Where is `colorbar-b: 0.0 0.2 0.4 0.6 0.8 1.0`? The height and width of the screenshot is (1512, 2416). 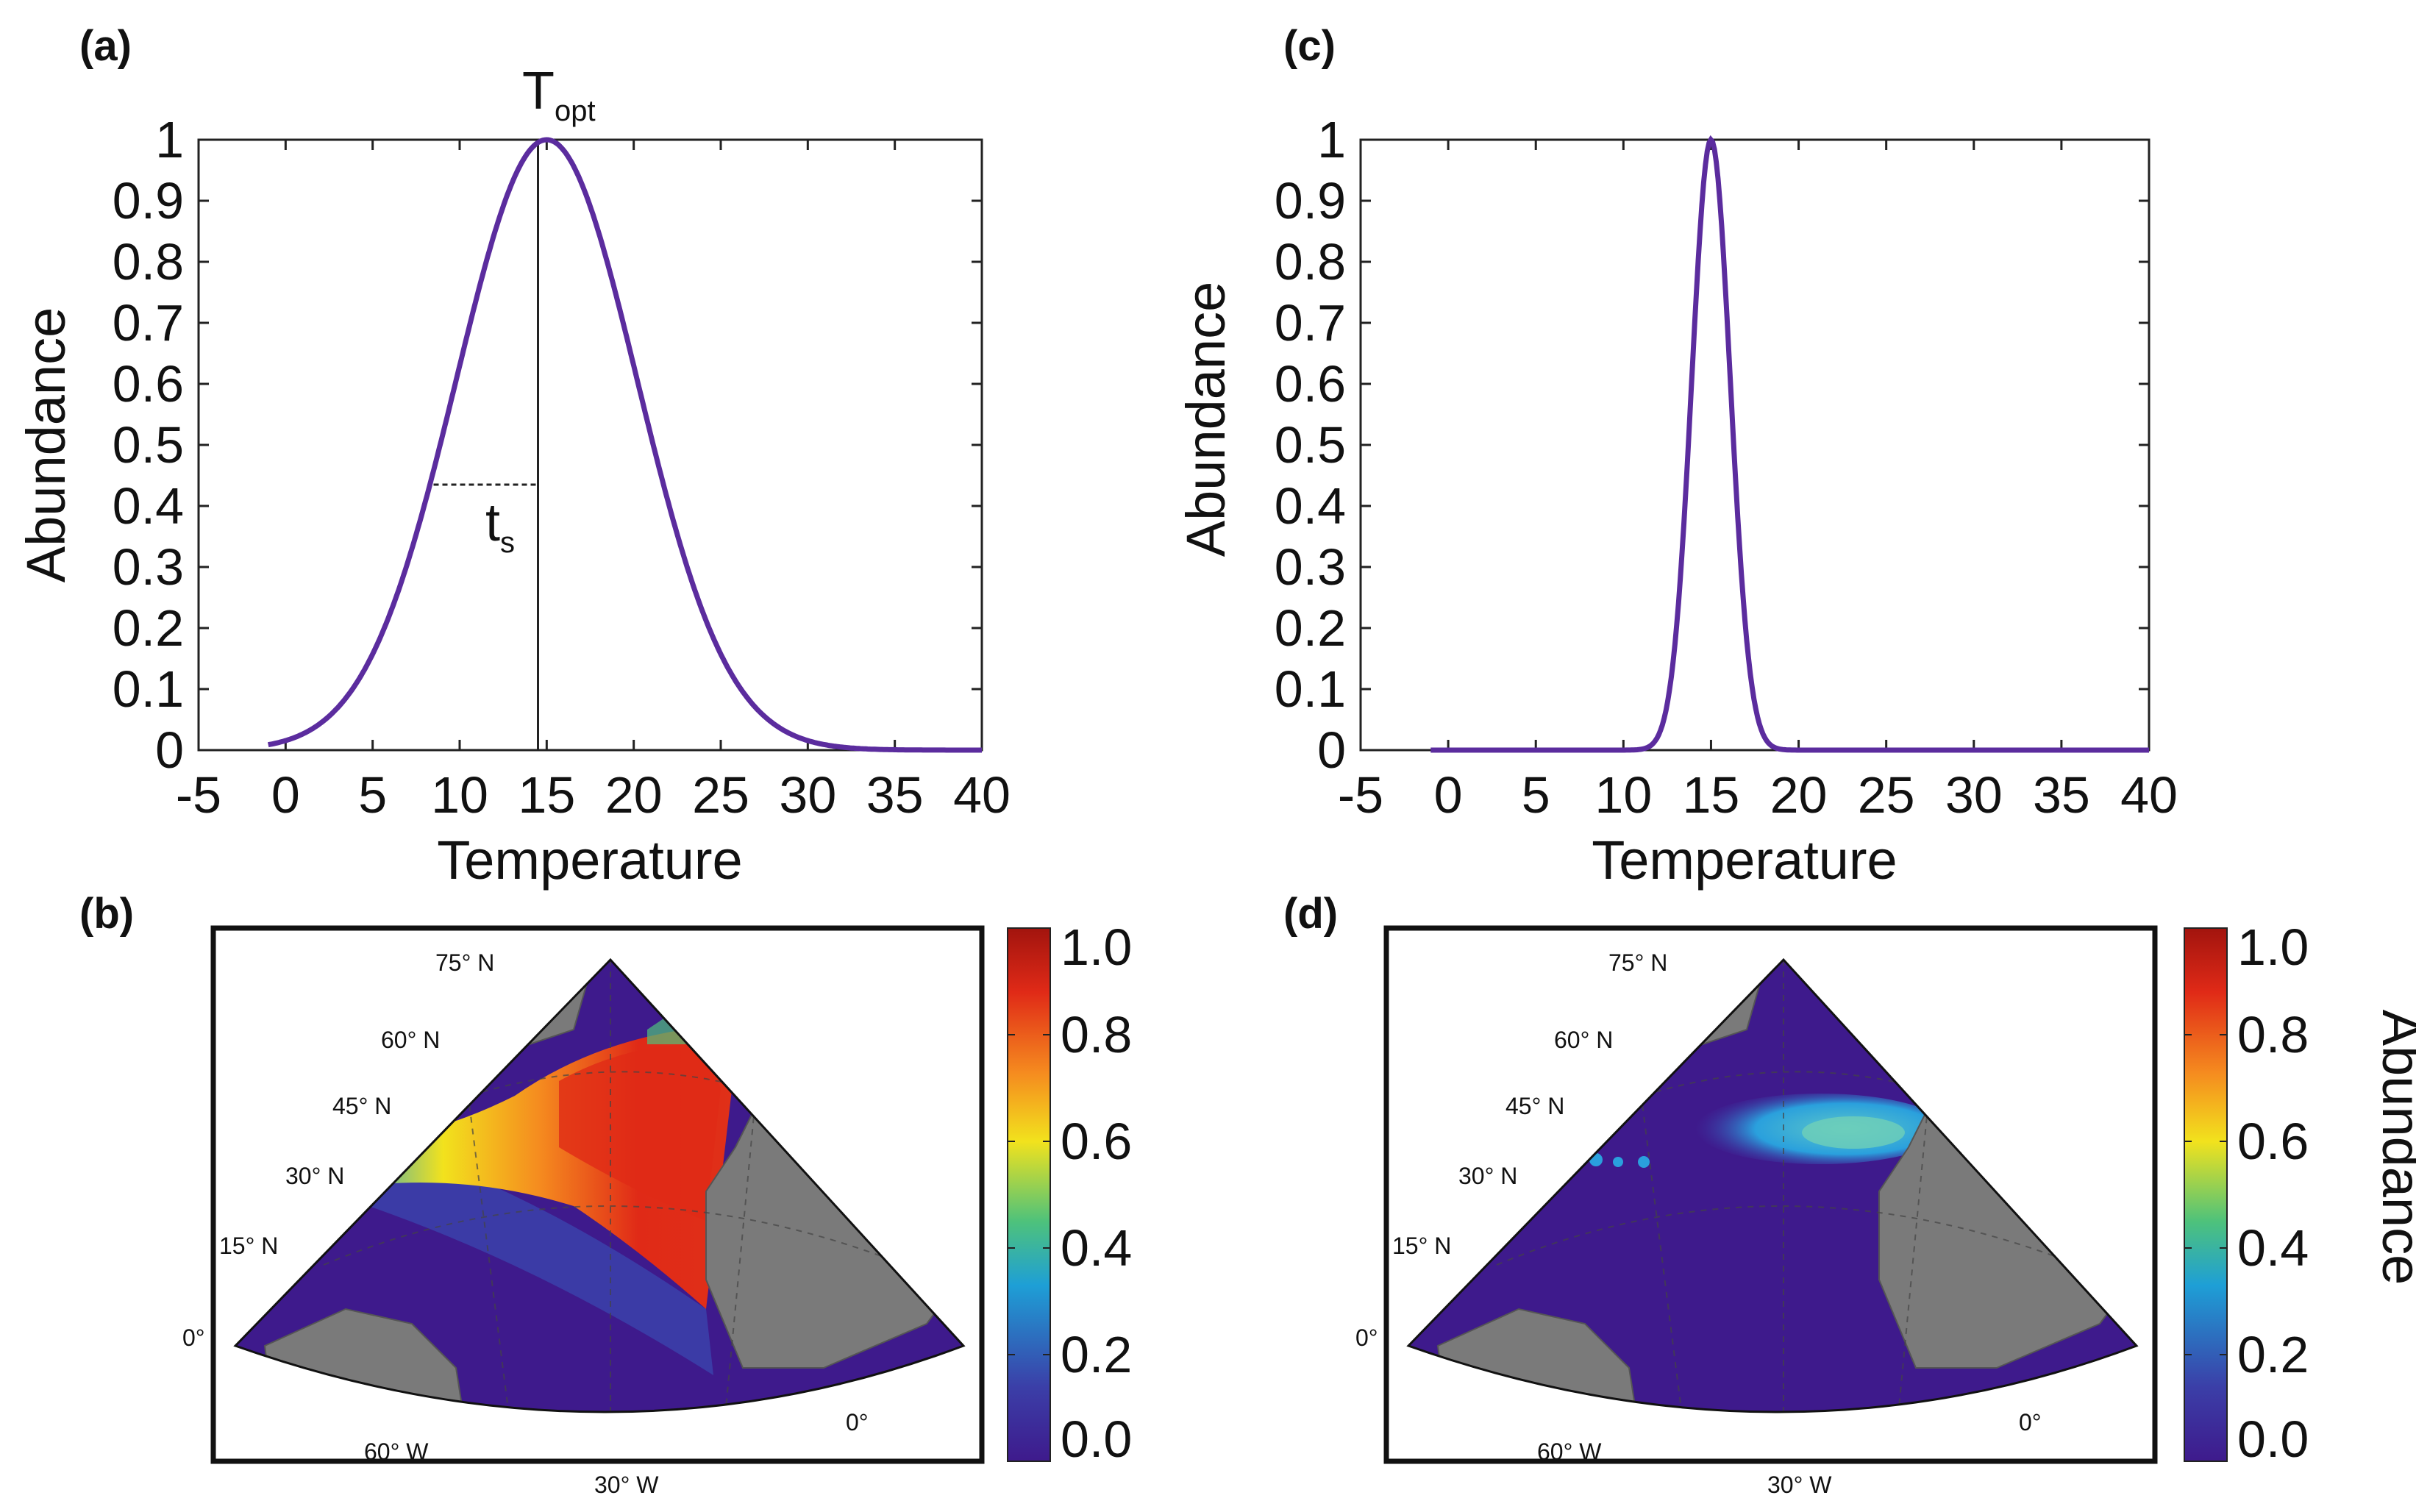
colorbar-b: 0.0 0.2 0.4 0.6 0.8 1.0 is located at coordinates (1069, 1193).